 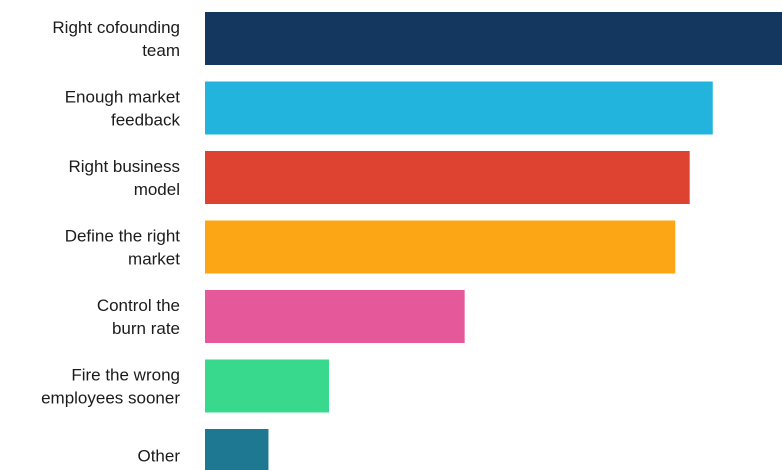 What do you see at coordinates (116, 39) in the screenshot?
I see `category-label: Right cofounding team` at bounding box center [116, 39].